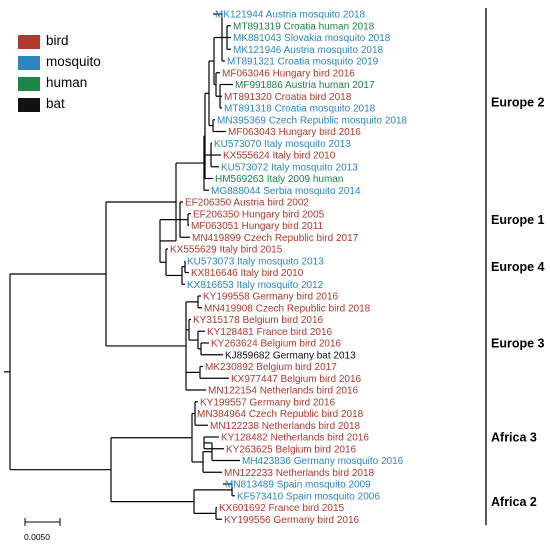  I want to click on tip-label: MT891320 Croatia bird 2018, so click(288, 97).